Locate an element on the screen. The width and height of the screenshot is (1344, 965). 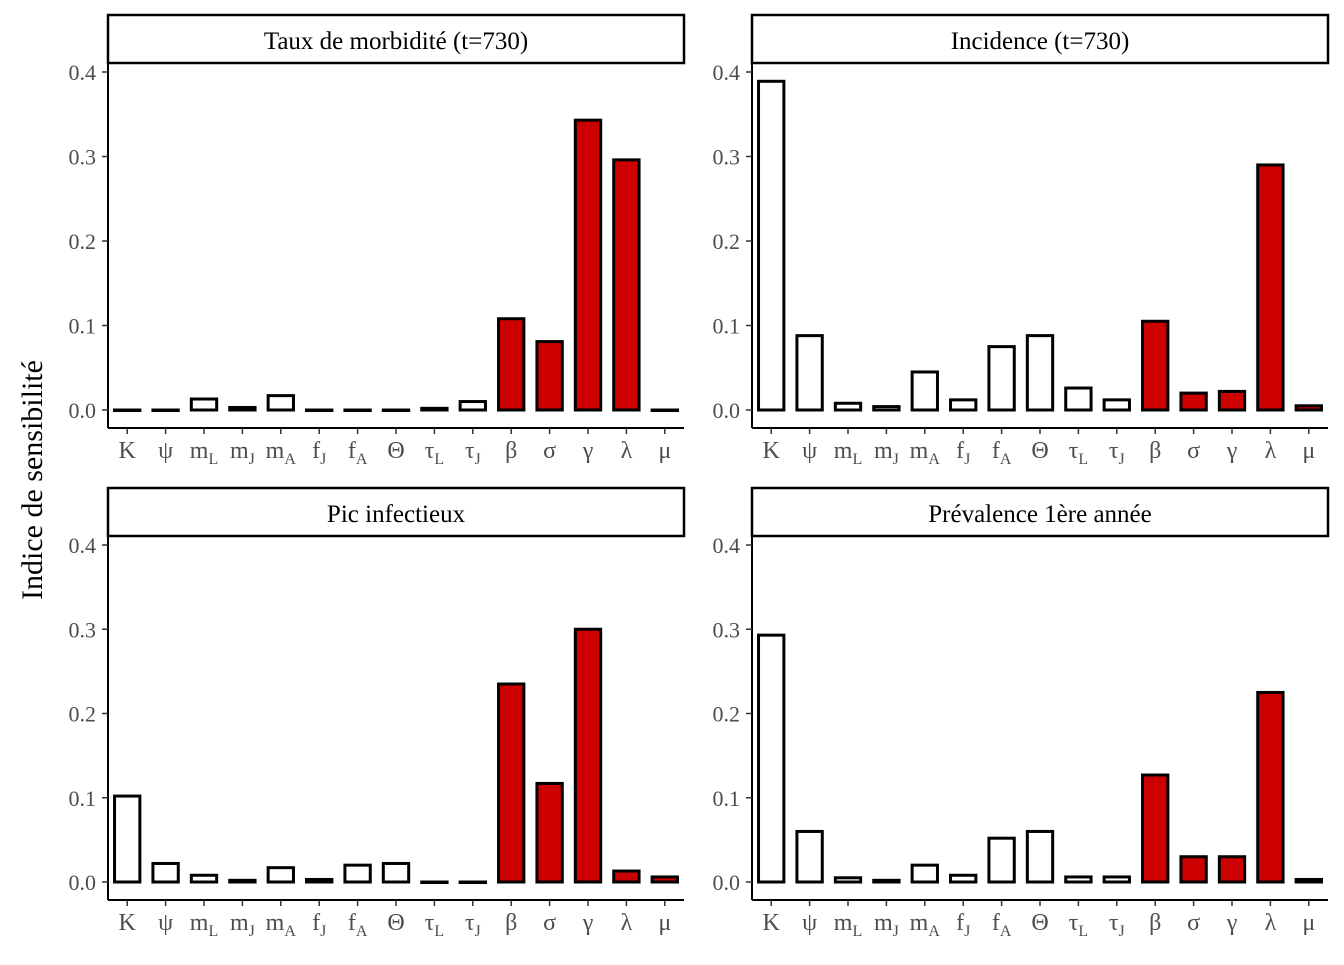
bar-γ is located at coordinates (1232, 400).